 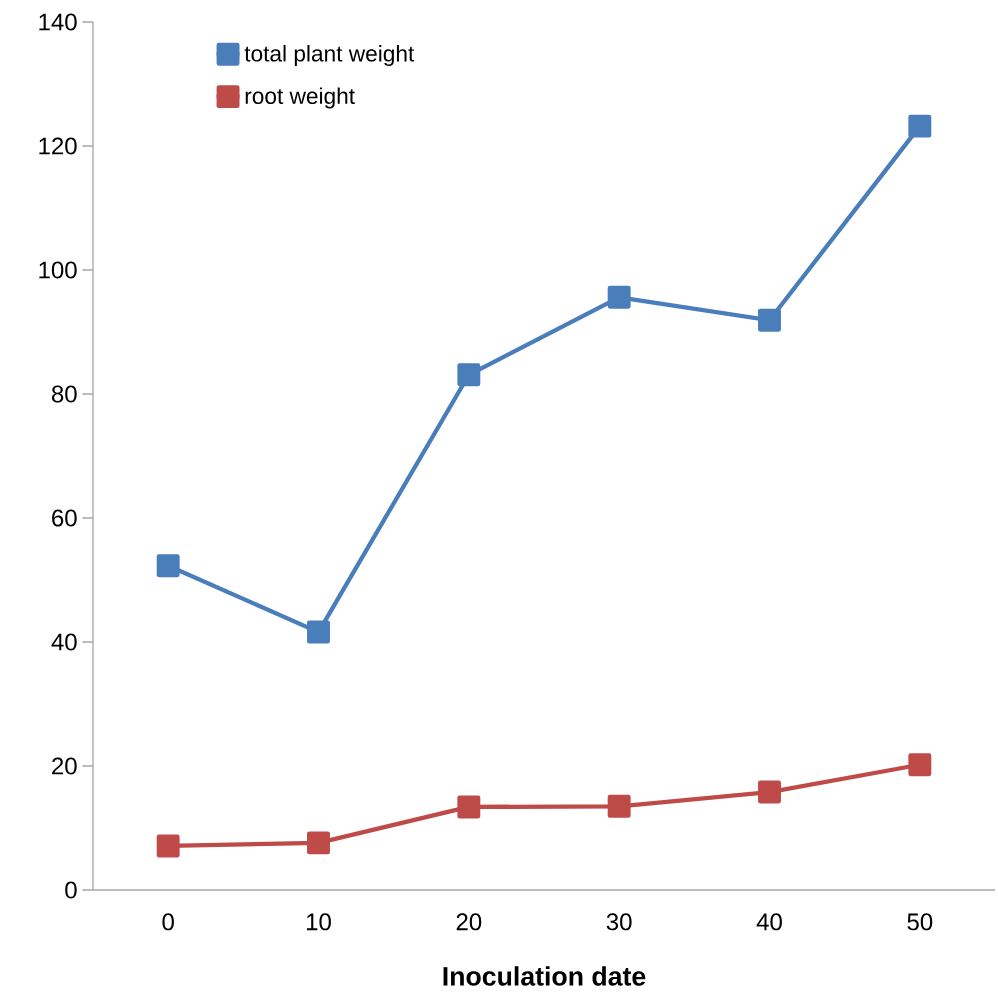 What do you see at coordinates (64, 766) in the screenshot?
I see `y-tick-label: 20` at bounding box center [64, 766].